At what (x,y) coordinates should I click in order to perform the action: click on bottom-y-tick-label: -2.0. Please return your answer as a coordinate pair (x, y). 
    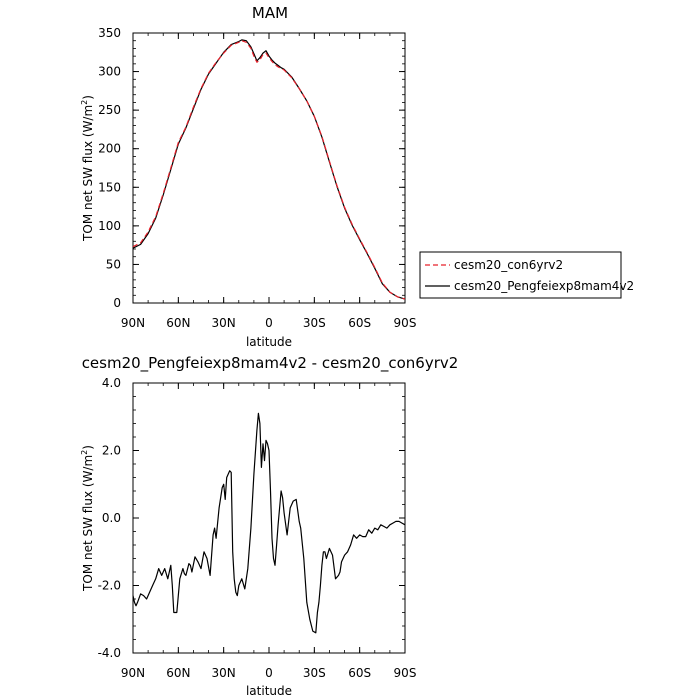
    Looking at the image, I should click on (109, 586).